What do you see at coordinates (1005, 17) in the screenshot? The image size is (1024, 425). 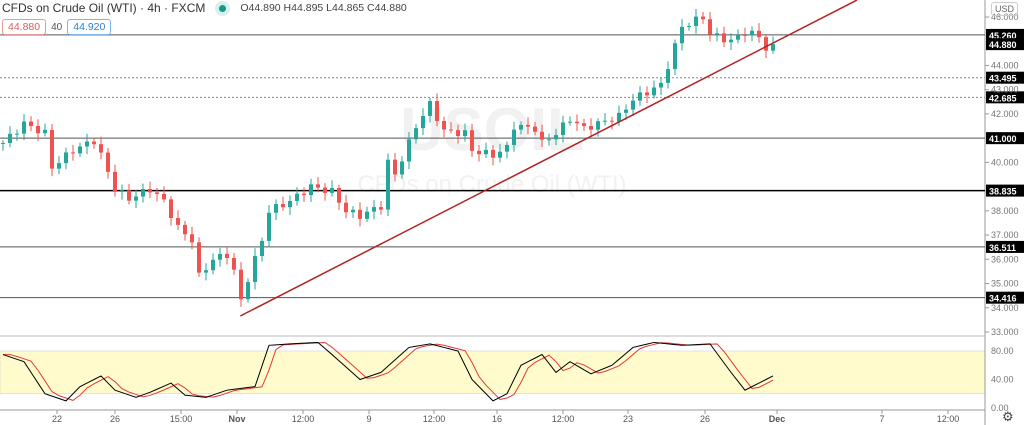 I see `price-tick-label: 46.000` at bounding box center [1005, 17].